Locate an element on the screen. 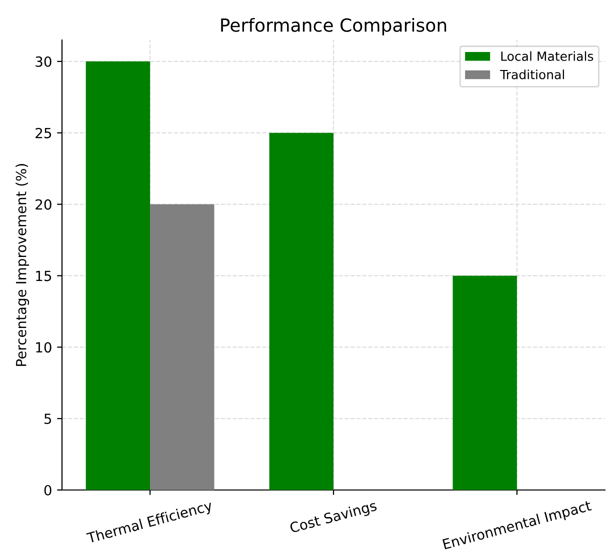 This screenshot has height=556, width=611. y-tick-label: 0 is located at coordinates (48, 490).